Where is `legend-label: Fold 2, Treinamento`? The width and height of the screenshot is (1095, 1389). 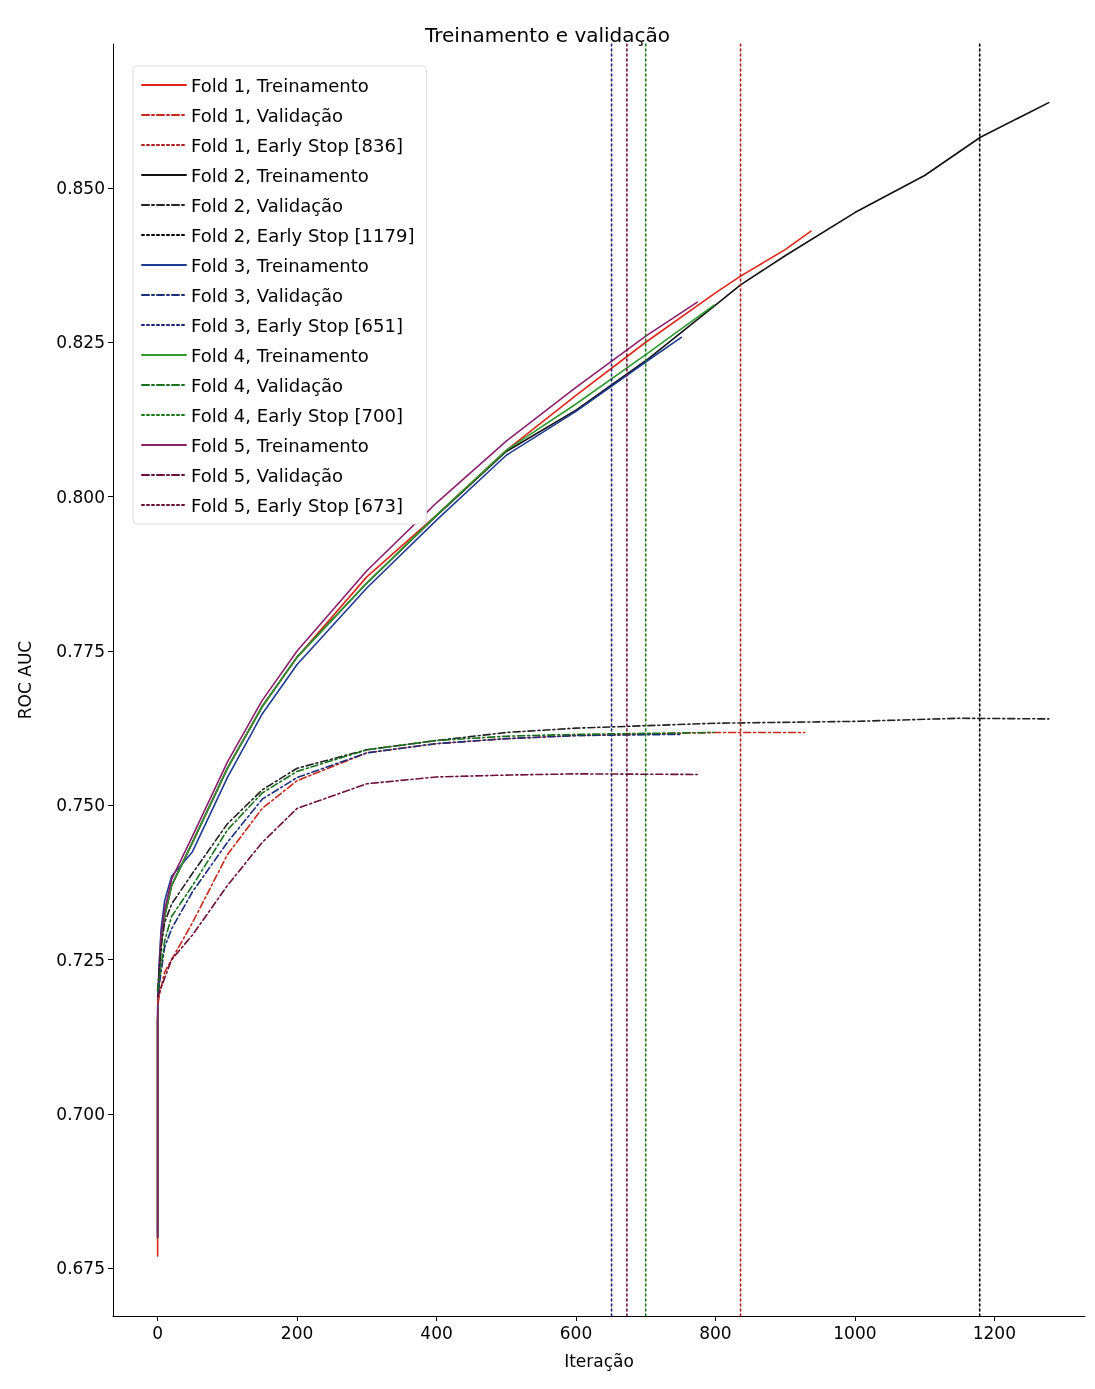 legend-label: Fold 2, Treinamento is located at coordinates (280, 175).